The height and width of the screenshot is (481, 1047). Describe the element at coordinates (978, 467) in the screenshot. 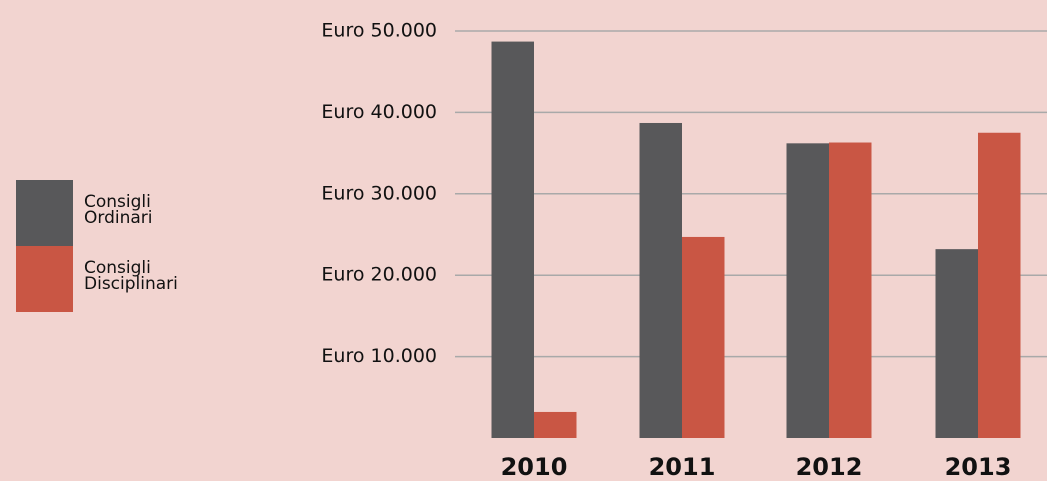

I see `x-tick-label: 2013` at that location.